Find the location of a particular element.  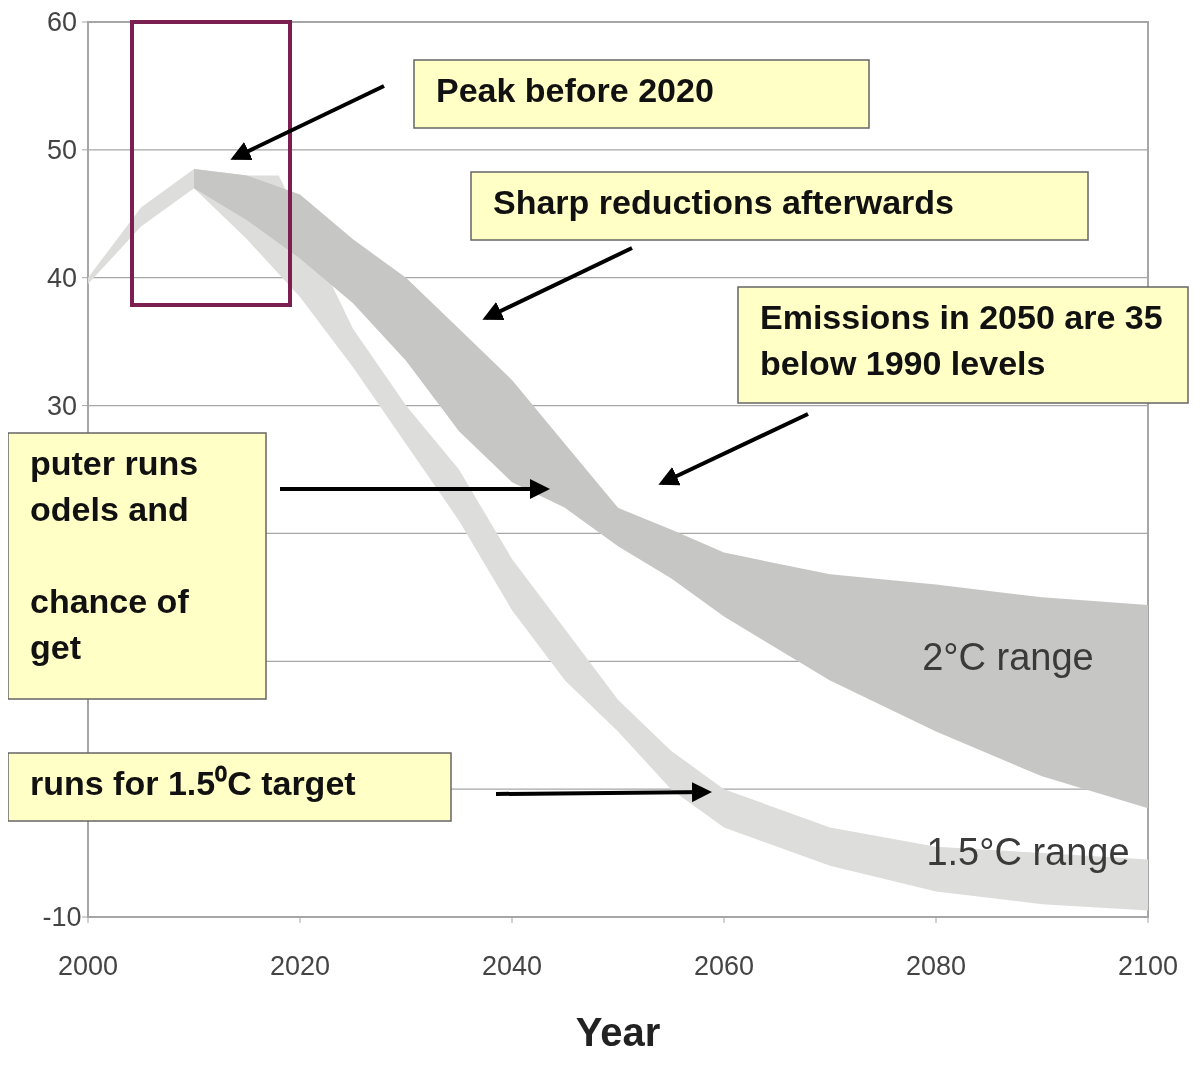

y-tick-label: 50 is located at coordinates (62, 150).